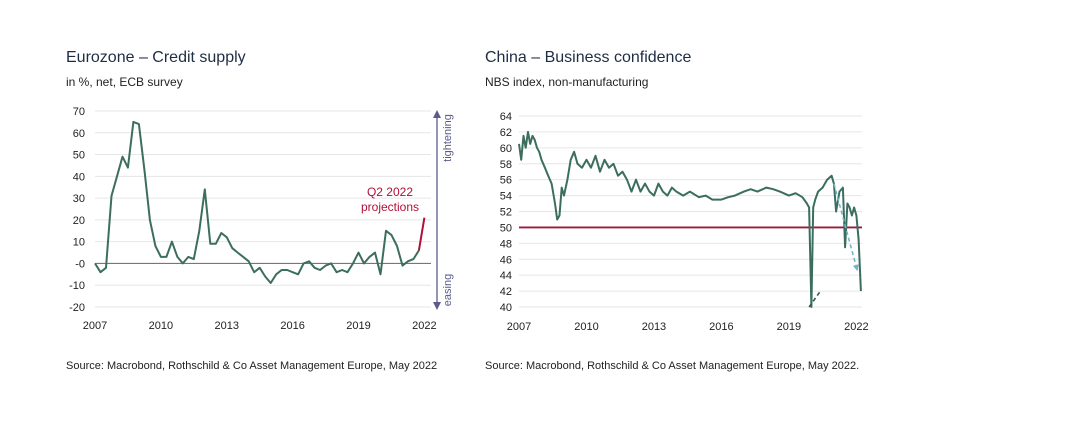  Describe the element at coordinates (79, 243) in the screenshot. I see `y-tick-label: 10` at that location.